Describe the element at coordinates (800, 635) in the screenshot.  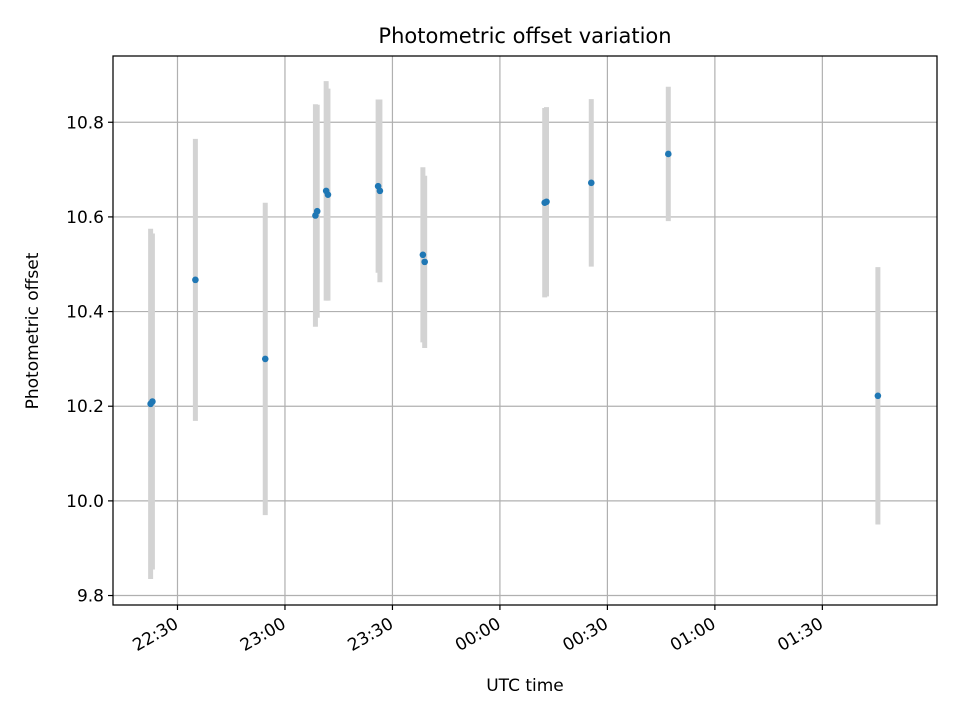
I see `x-tick-label: 01:30` at that location.